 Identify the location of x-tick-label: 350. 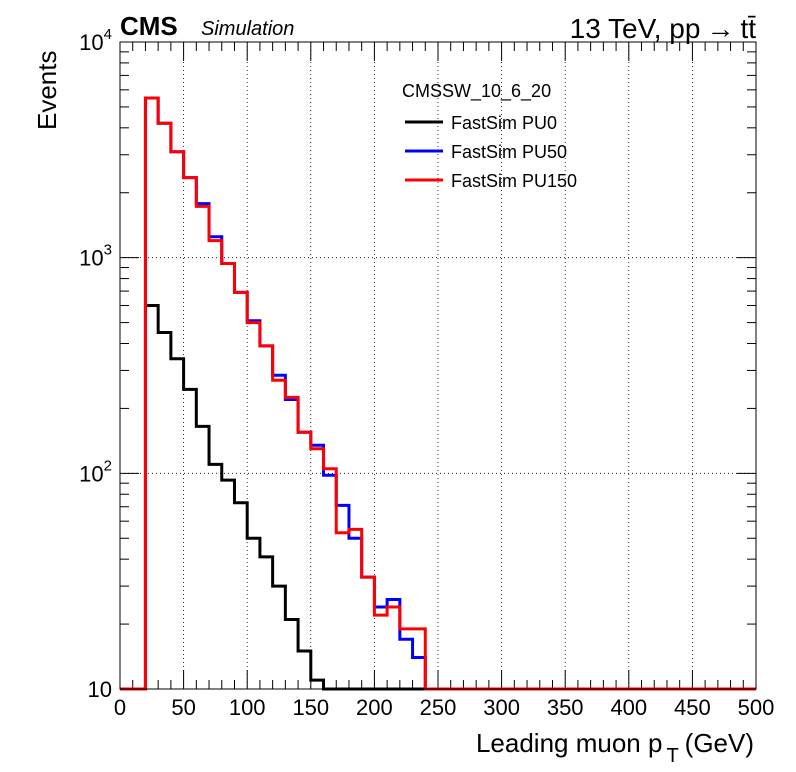
(565, 707).